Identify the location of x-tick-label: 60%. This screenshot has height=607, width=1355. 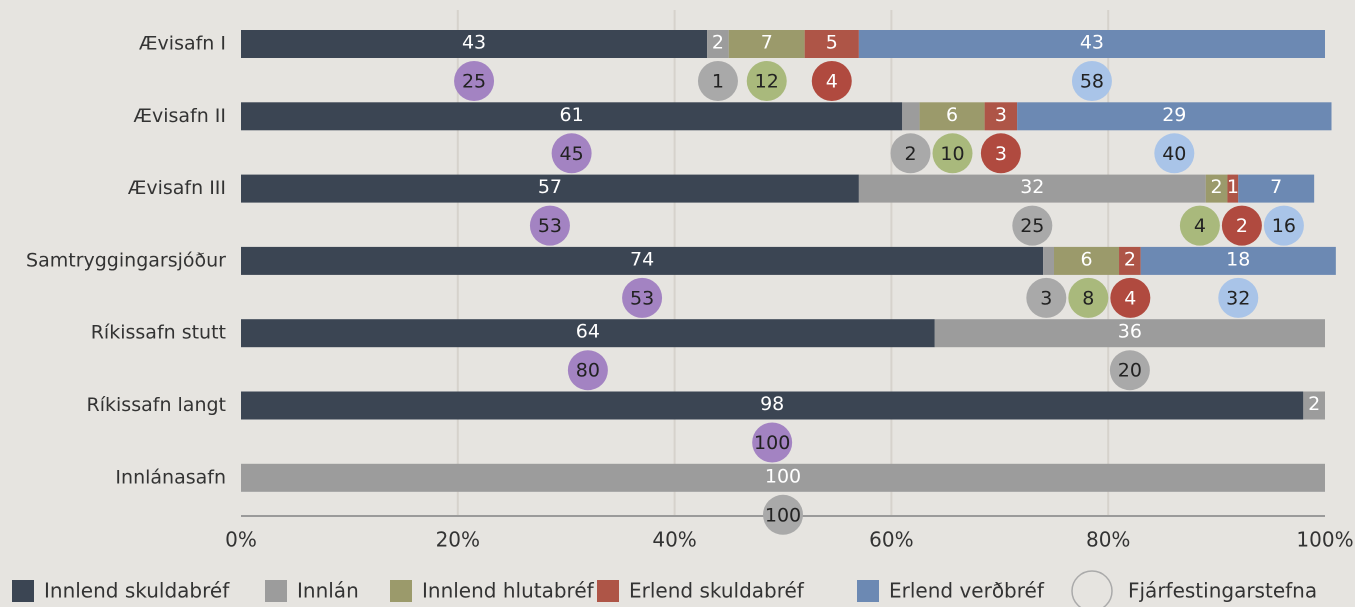
(891, 540).